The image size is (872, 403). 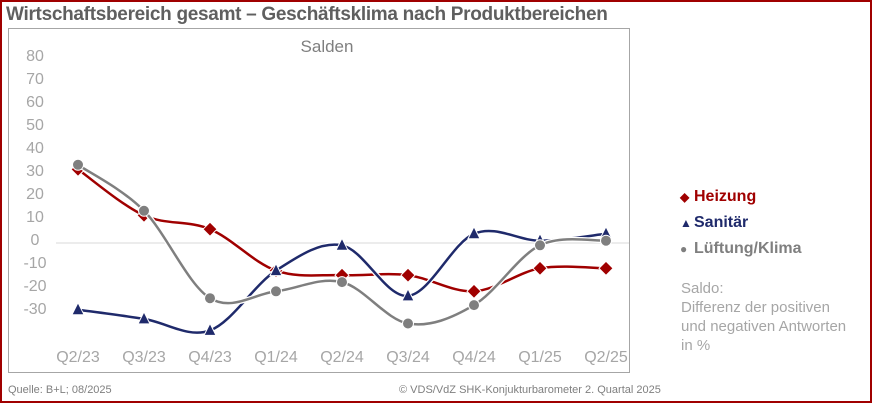 I want to click on y-tick-label: -10, so click(x=34, y=263).